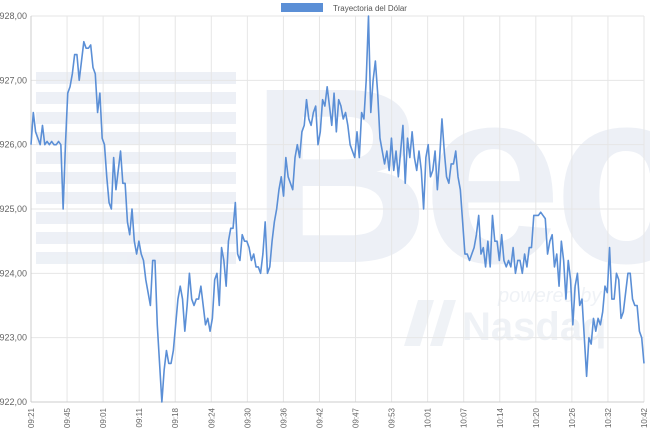  I want to click on x-tick-label: 09:45, so click(67, 417).